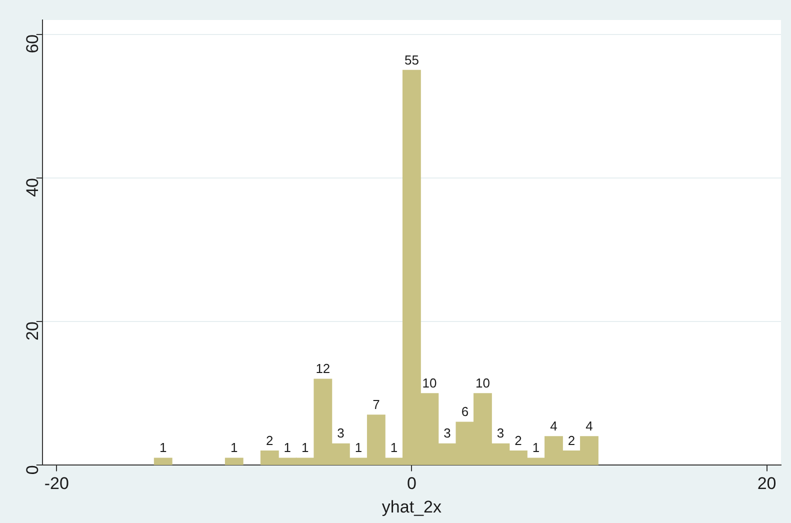  I want to click on x-tick-label: -20, so click(56, 484).